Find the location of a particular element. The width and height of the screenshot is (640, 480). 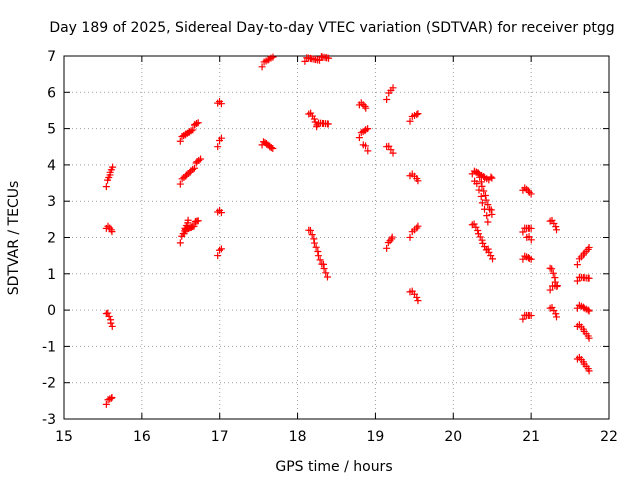

y-tick-label: 7 is located at coordinates (51, 57).